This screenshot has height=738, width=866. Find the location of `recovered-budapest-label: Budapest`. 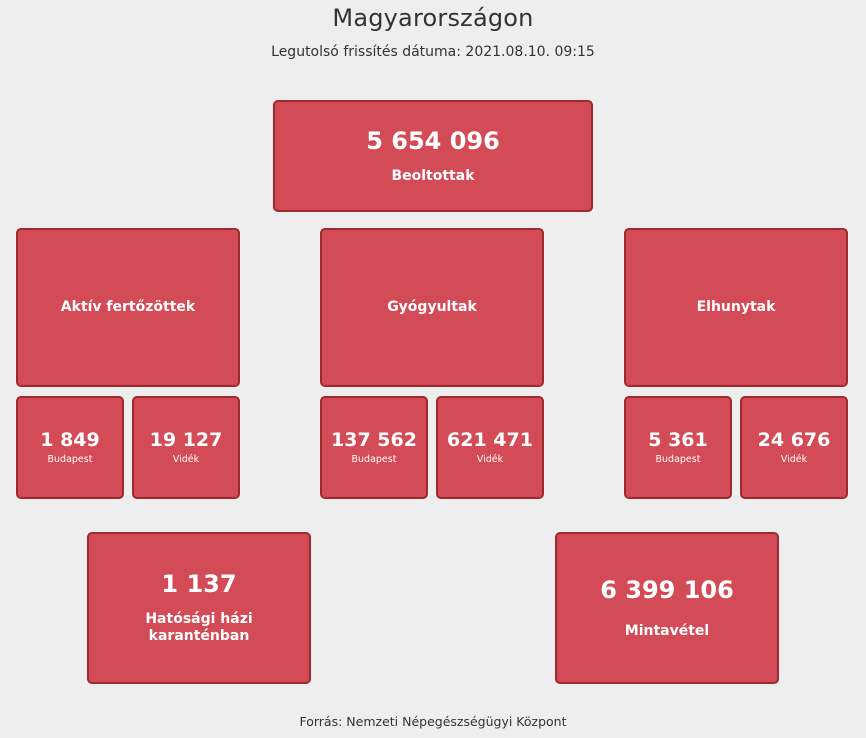

recovered-budapest-label: Budapest is located at coordinates (374, 460).